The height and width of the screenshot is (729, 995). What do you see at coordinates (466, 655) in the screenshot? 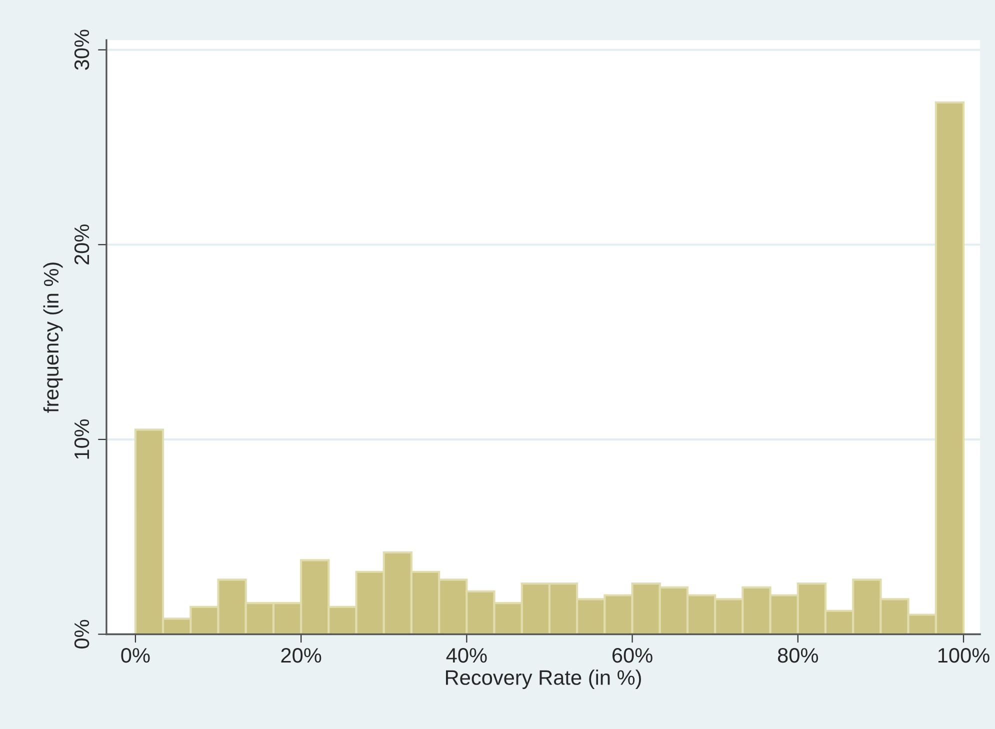
I see `x-tick-label: 40%` at bounding box center [466, 655].